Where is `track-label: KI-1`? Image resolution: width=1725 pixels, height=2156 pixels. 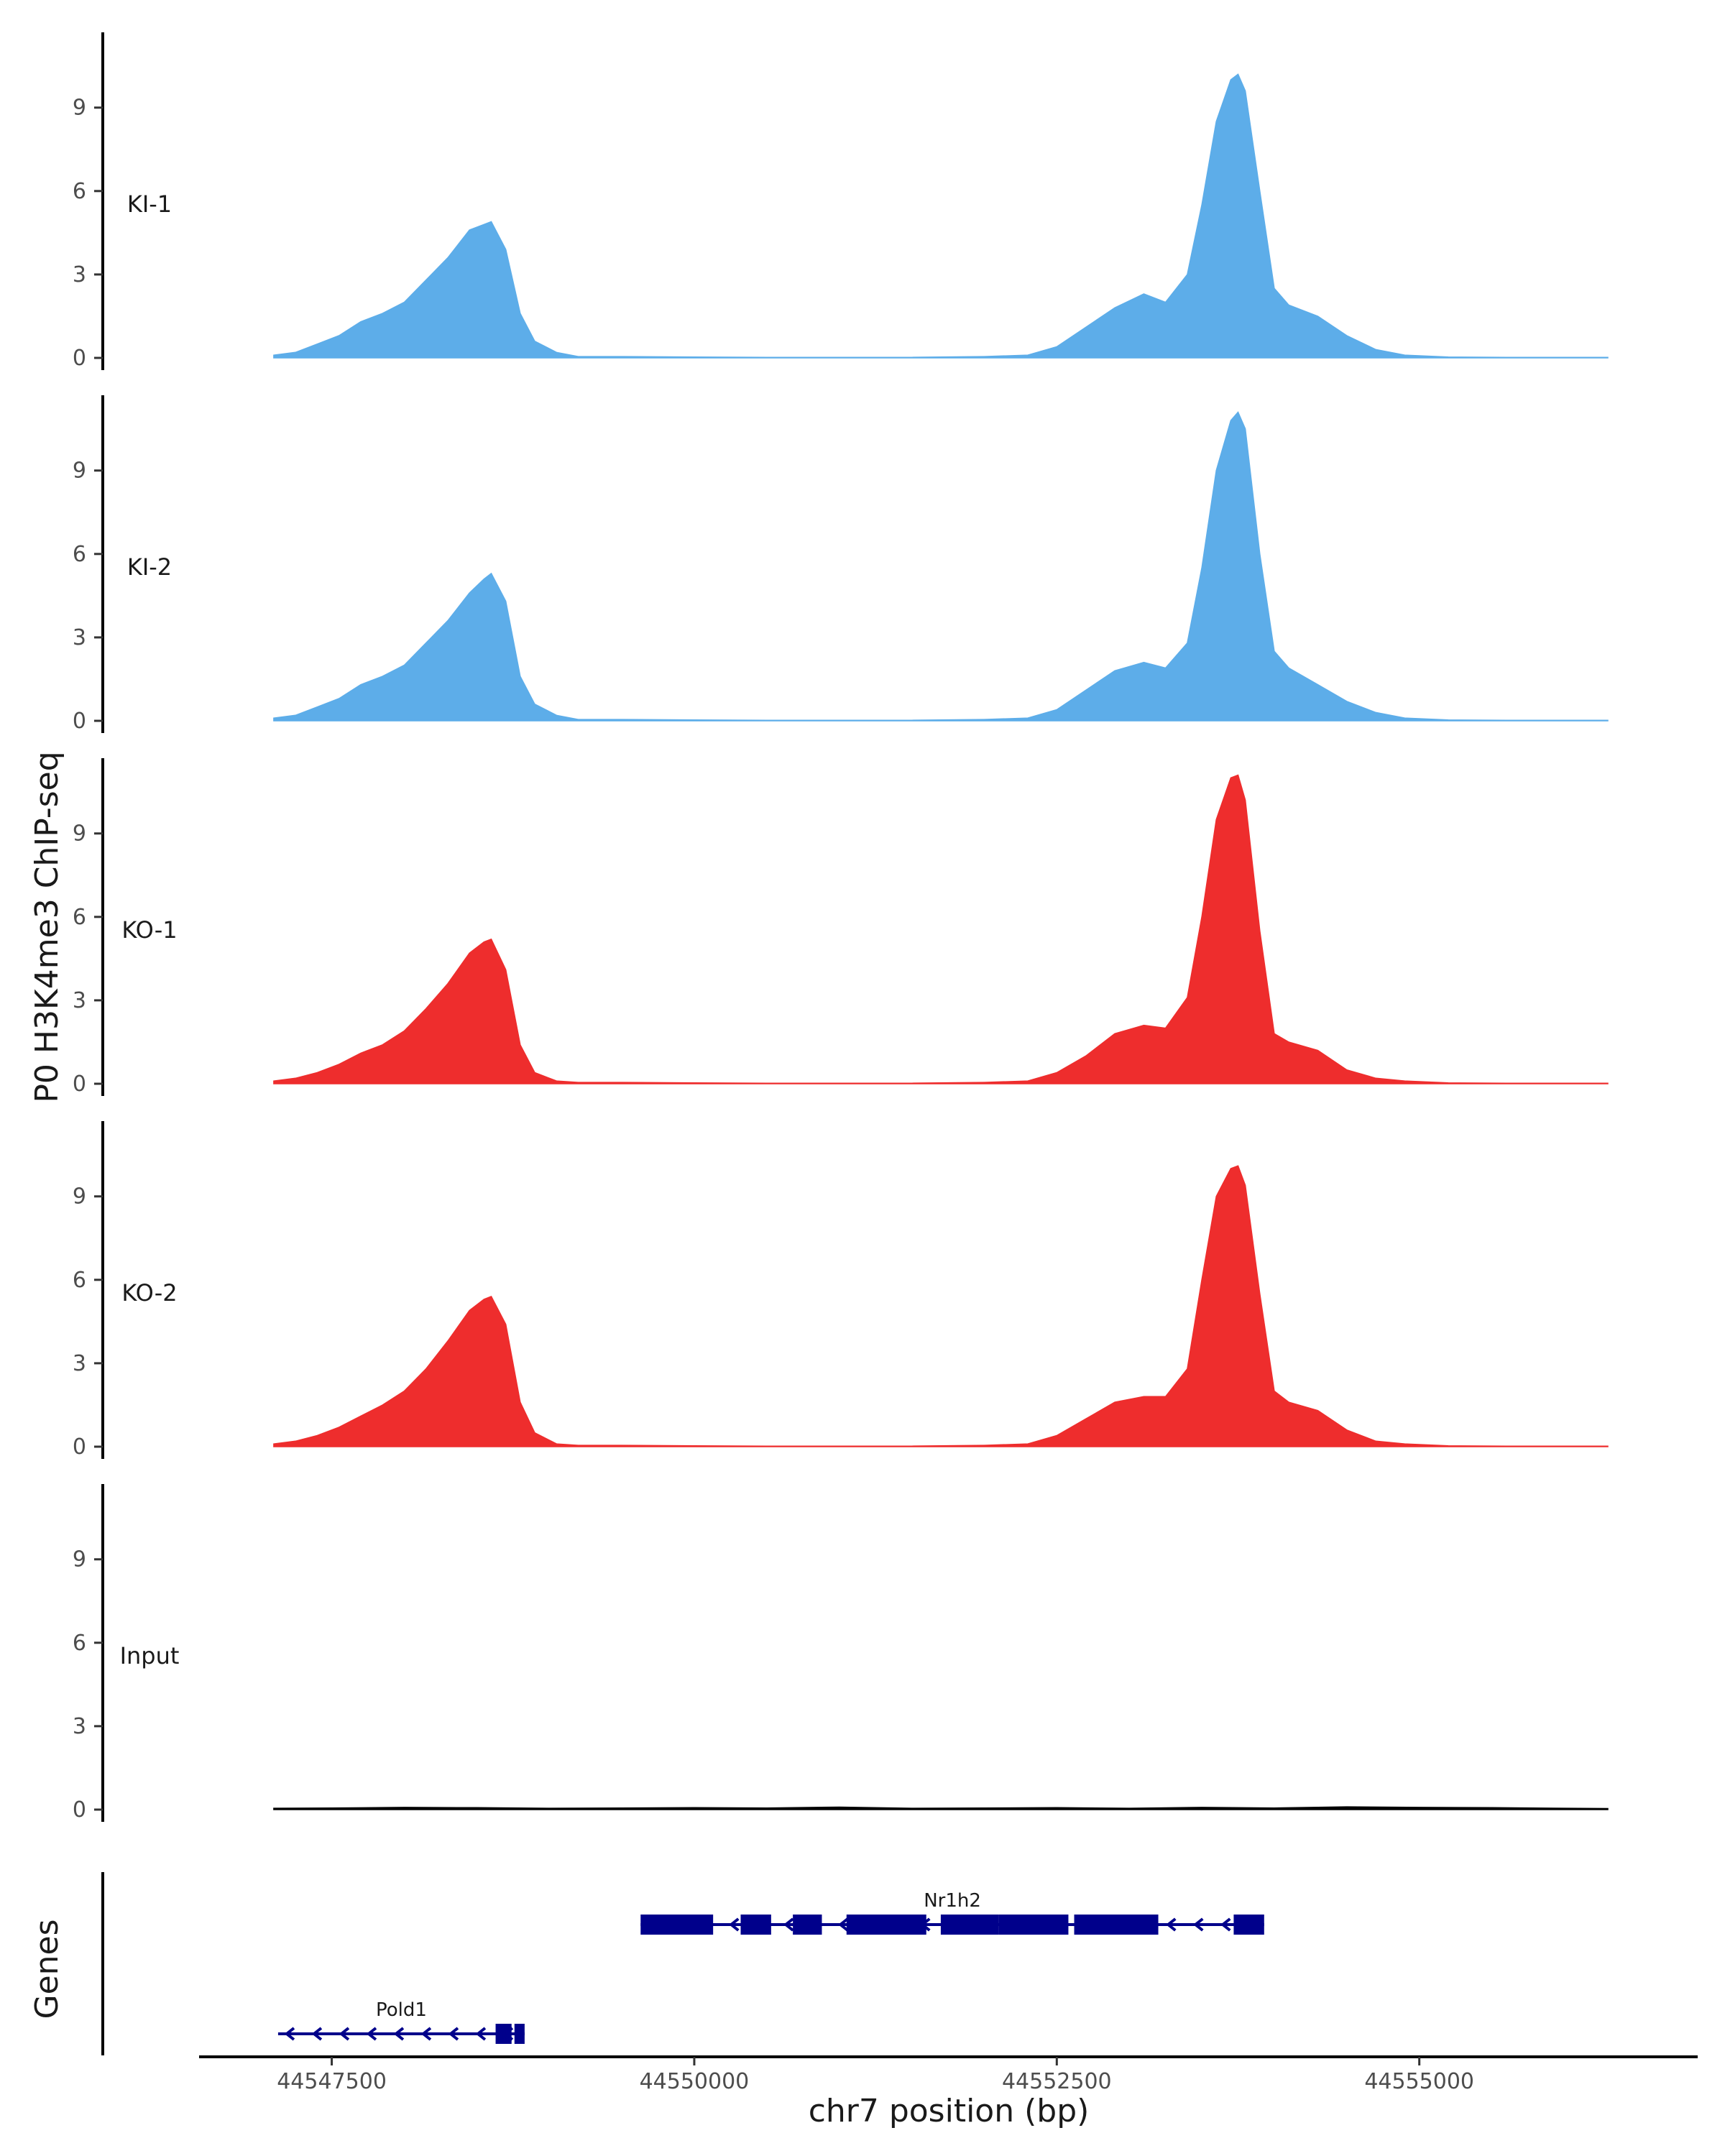
track-label: KI-1 is located at coordinates (149, 204).